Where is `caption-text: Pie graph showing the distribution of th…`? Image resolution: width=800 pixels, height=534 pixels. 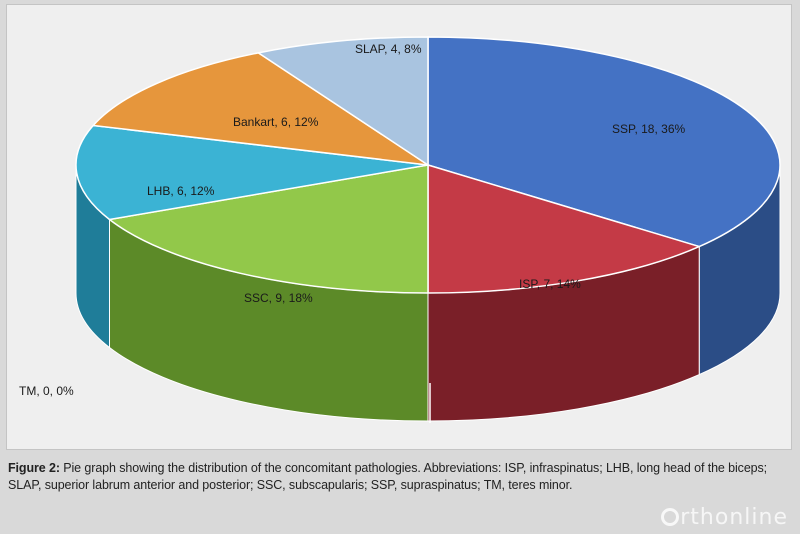
caption-text: Pie graph showing the distribution of th… is located at coordinates (388, 476).